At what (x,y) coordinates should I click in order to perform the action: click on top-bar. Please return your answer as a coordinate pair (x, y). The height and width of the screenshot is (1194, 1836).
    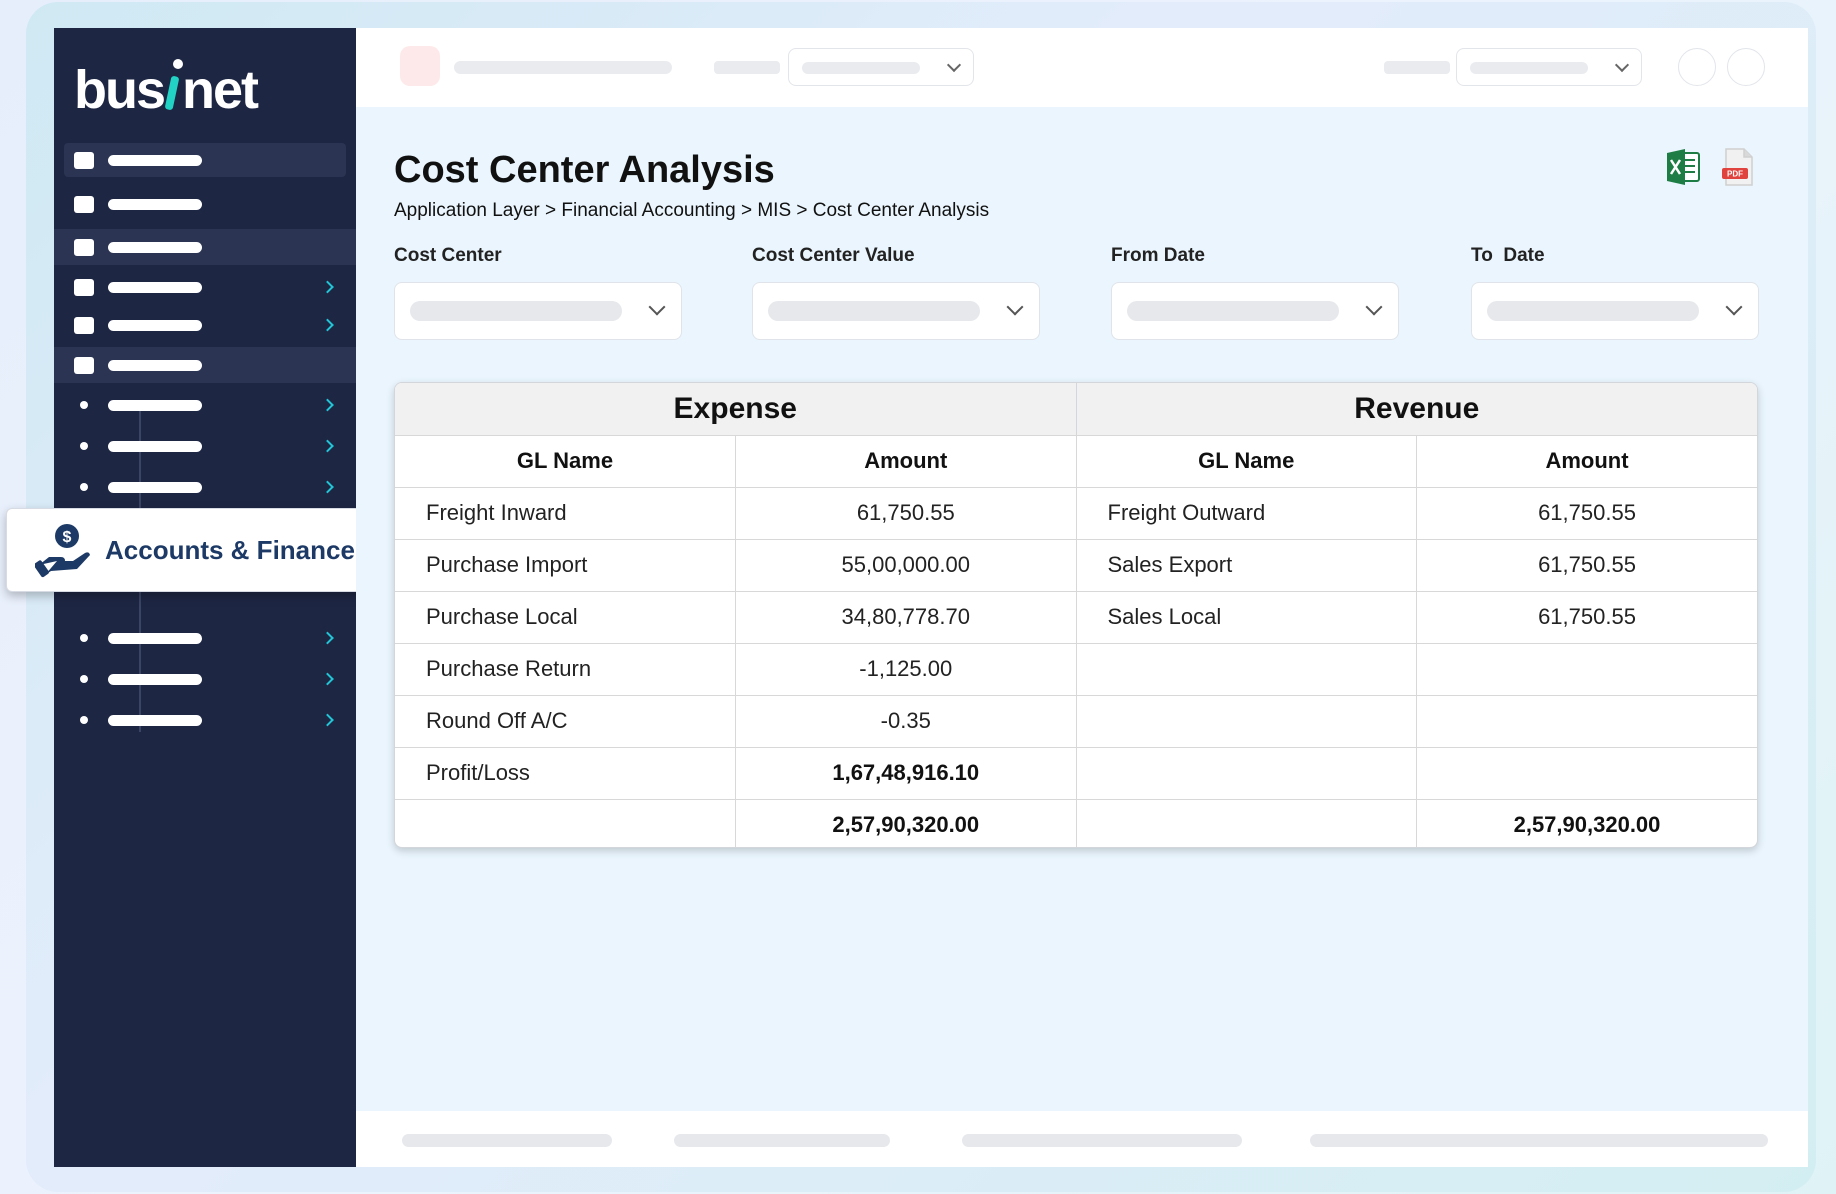
    Looking at the image, I should click on (1082, 67).